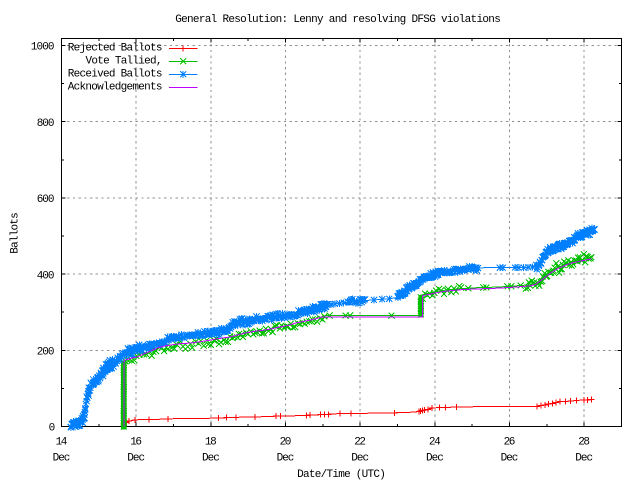 The width and height of the screenshot is (640, 480). What do you see at coordinates (136, 443) in the screenshot?
I see `svg-text: 16` at bounding box center [136, 443].